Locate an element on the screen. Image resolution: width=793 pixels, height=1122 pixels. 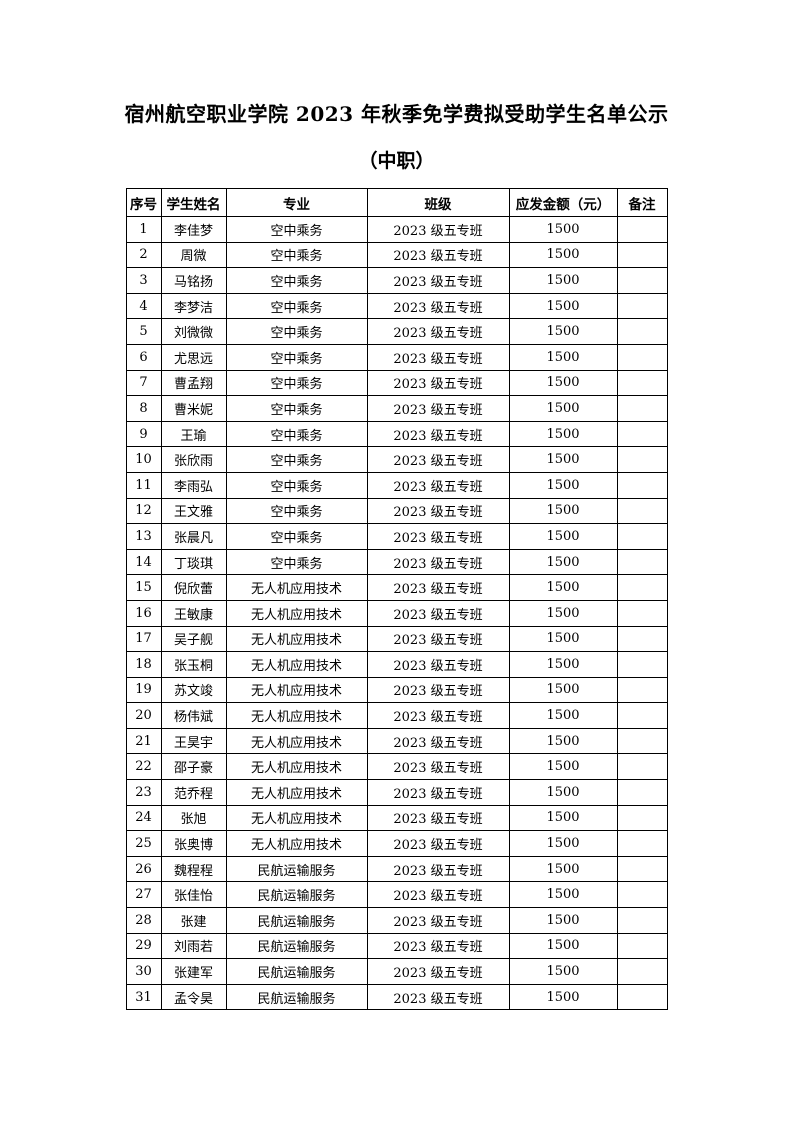
cell-seq: 26 is located at coordinates (143, 869).